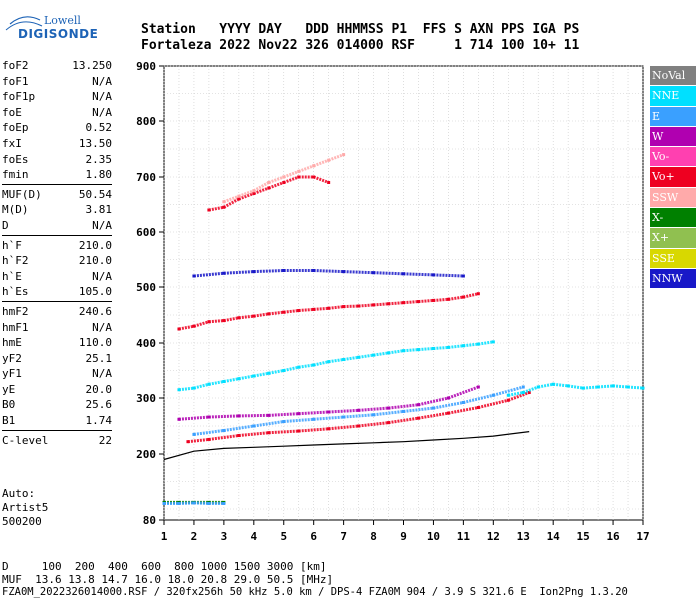 This screenshot has width=700, height=600. Describe the element at coordinates (673, 218) in the screenshot. I see `legend-item-x: X-` at that location.